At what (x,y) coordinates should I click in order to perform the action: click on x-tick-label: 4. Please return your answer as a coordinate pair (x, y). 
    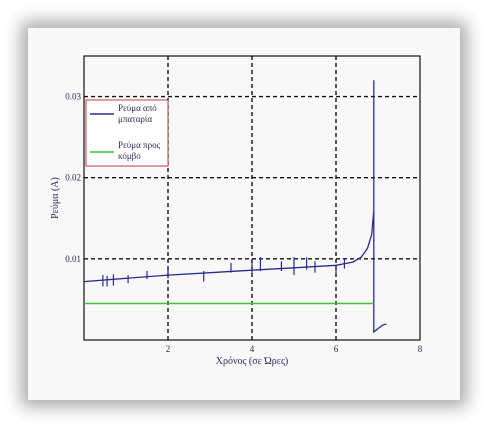
    Looking at the image, I should click on (252, 349).